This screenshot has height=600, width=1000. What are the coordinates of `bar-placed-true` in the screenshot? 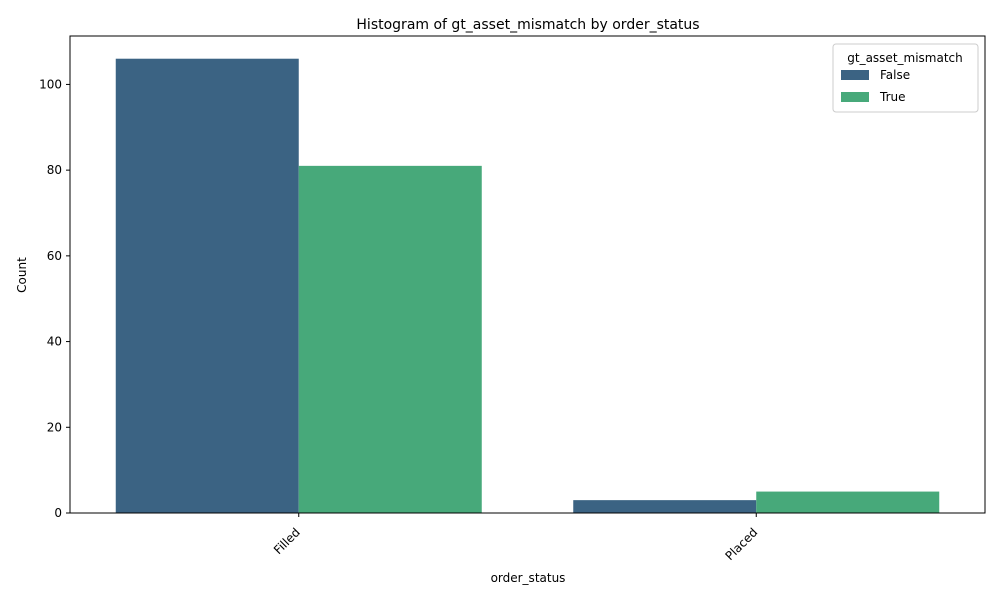 It's located at (848, 502).